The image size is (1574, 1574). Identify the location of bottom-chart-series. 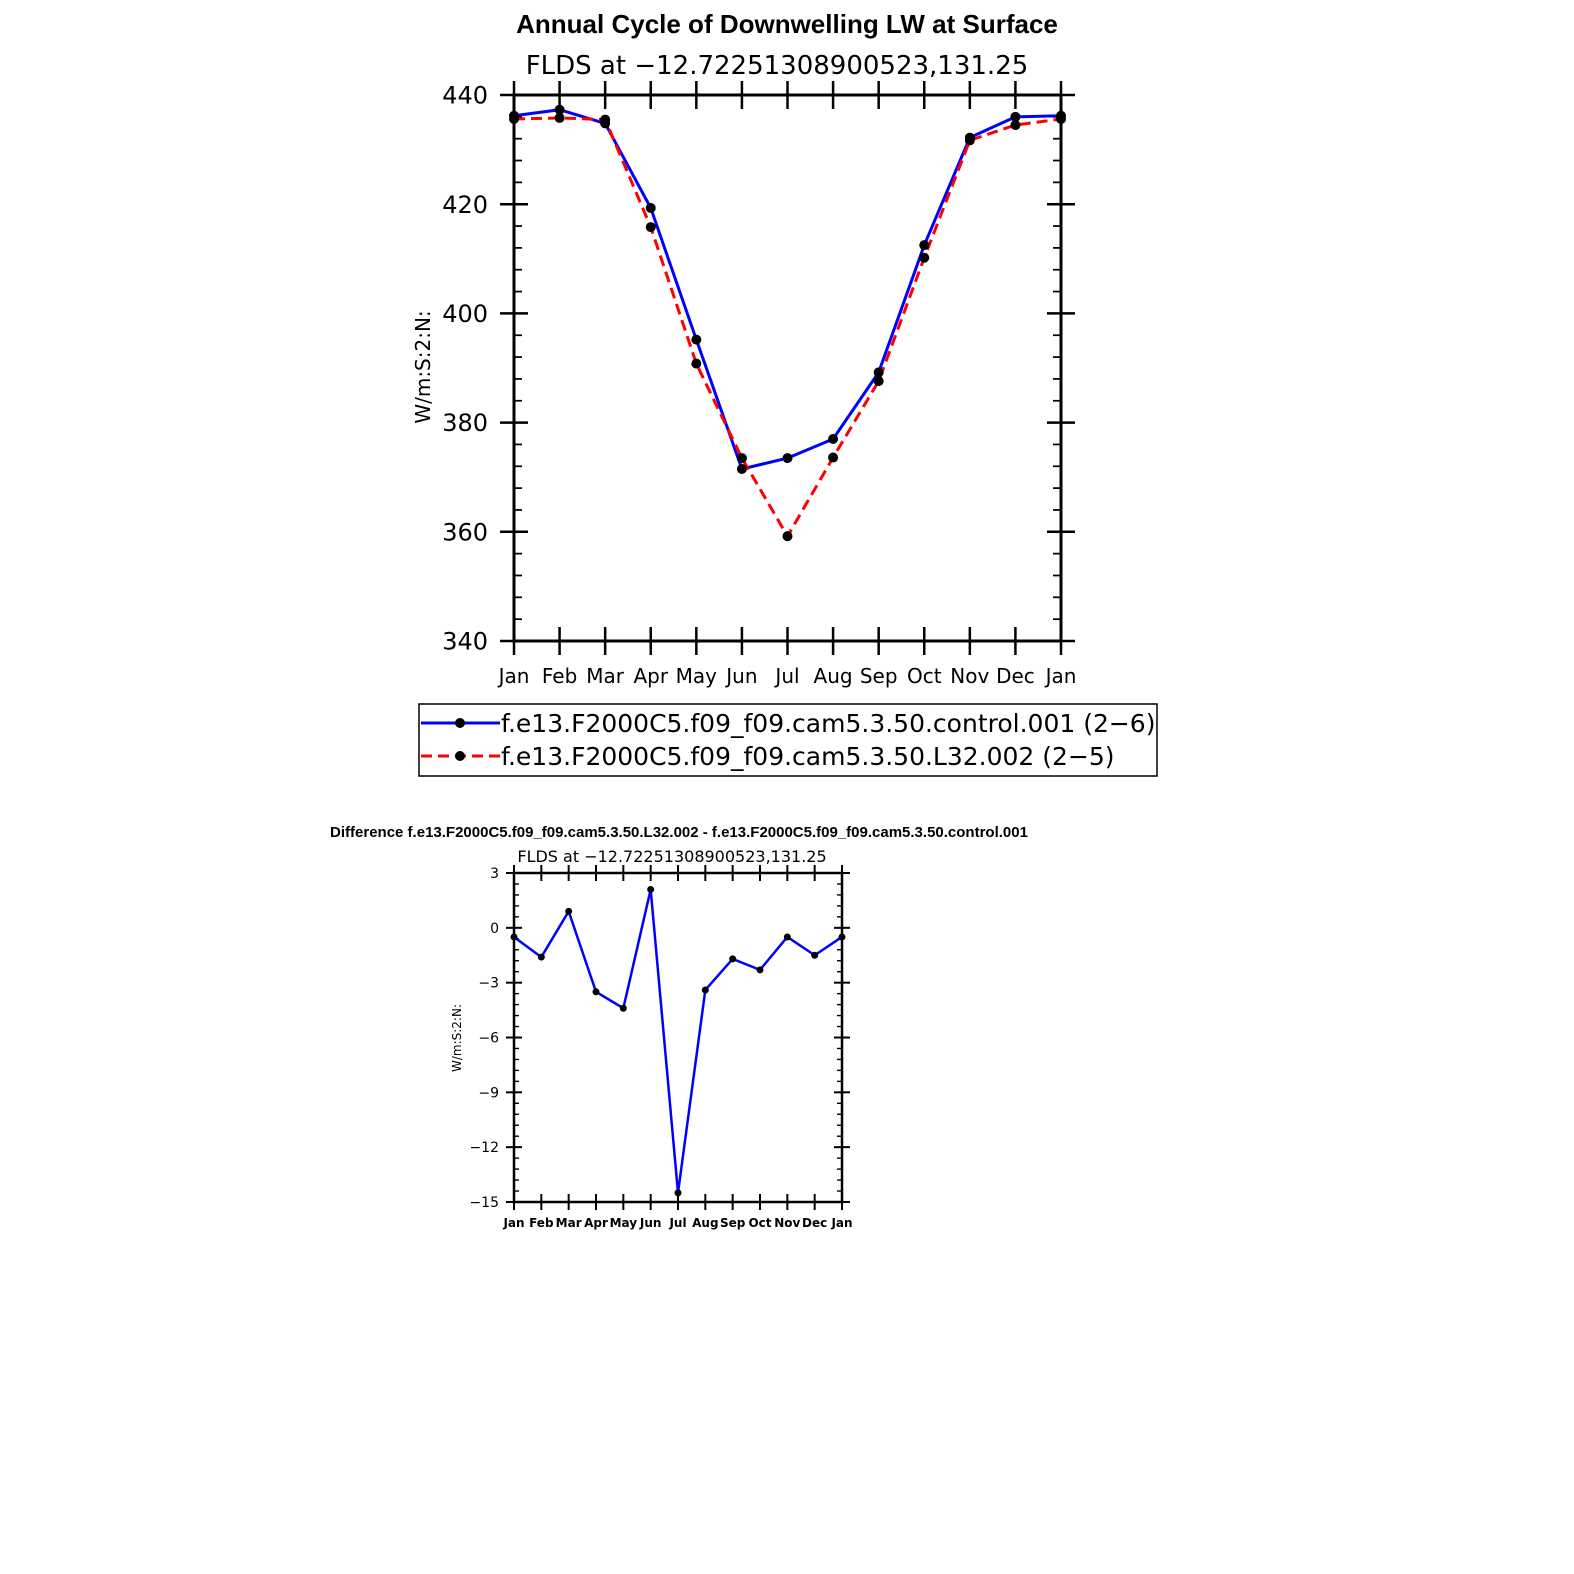
(678, 1041).